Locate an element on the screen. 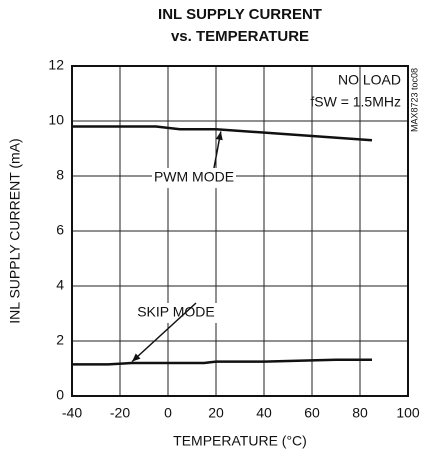  x-tick-label: 80 is located at coordinates (360, 413).